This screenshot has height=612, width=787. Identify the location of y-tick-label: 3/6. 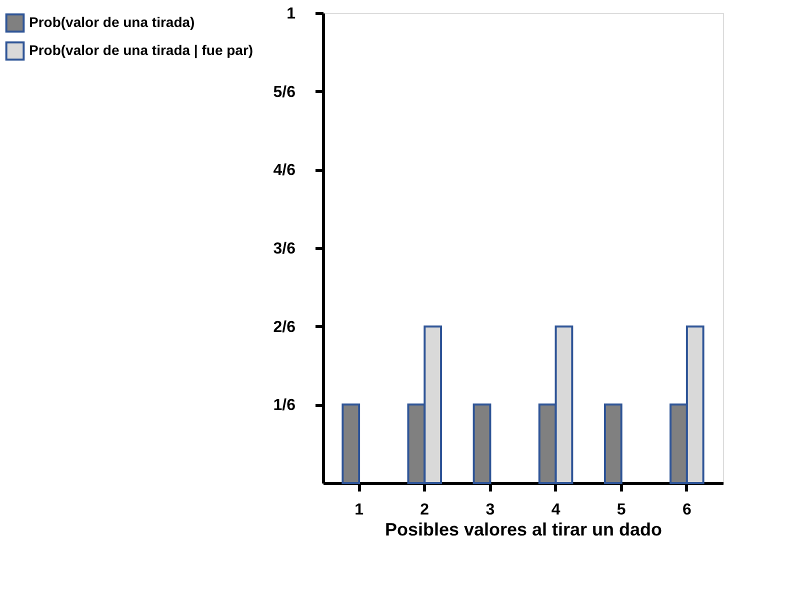
(284, 249).